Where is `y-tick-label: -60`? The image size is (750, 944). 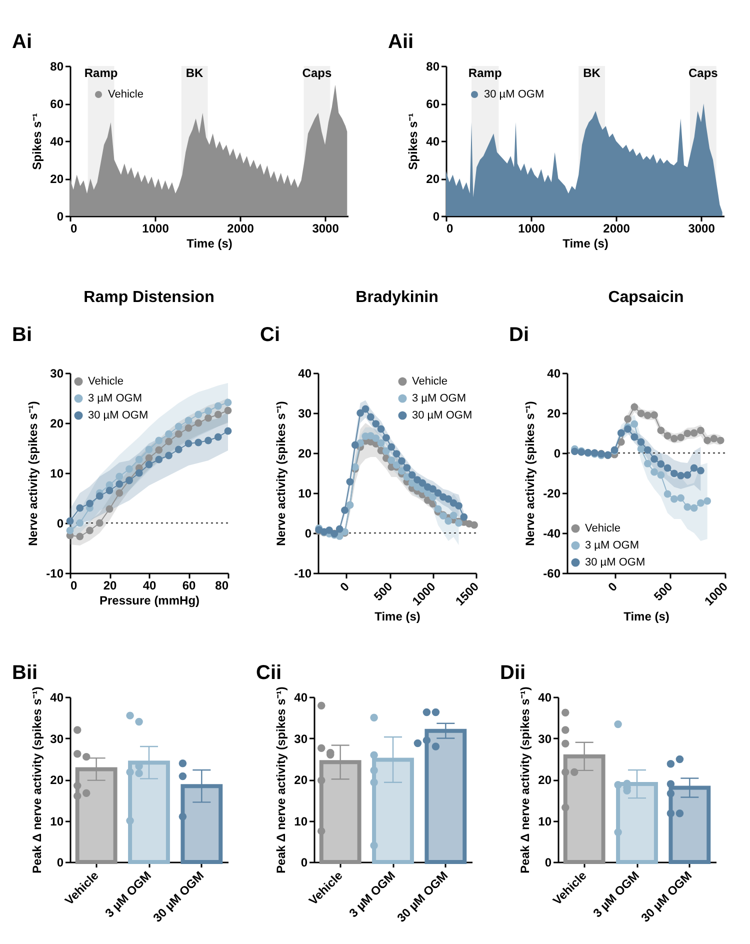 y-tick-label: -60 is located at coordinates (552, 573).